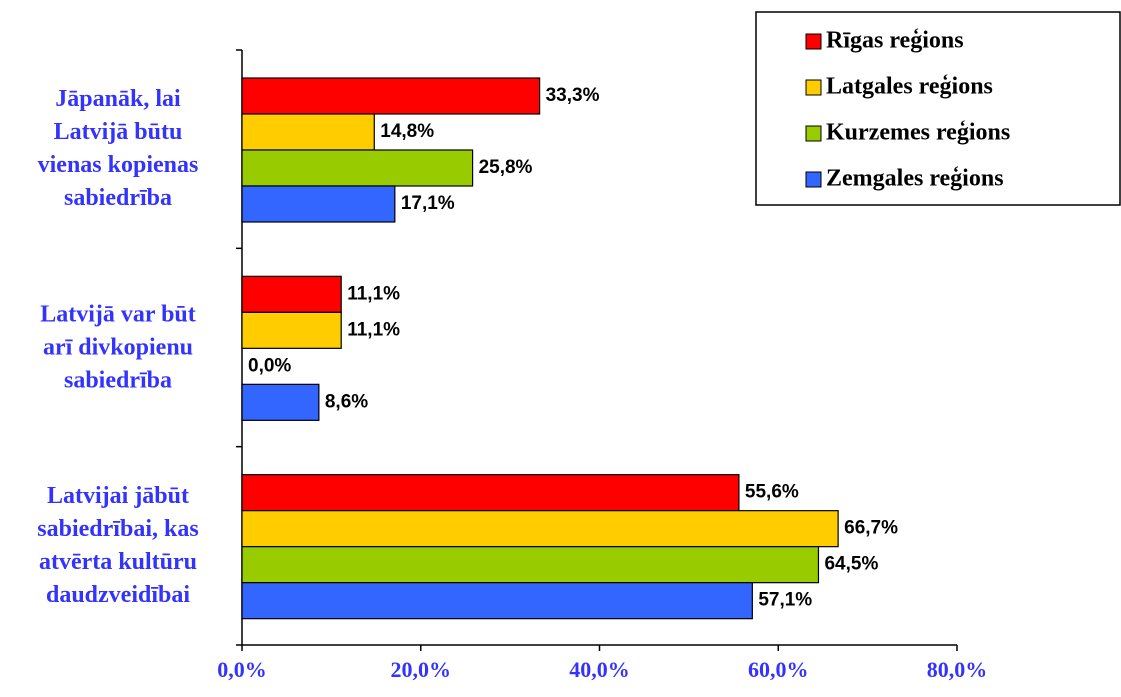 The height and width of the screenshot is (697, 1121). What do you see at coordinates (269, 365) in the screenshot?
I see `data-label: 0,0%` at bounding box center [269, 365].